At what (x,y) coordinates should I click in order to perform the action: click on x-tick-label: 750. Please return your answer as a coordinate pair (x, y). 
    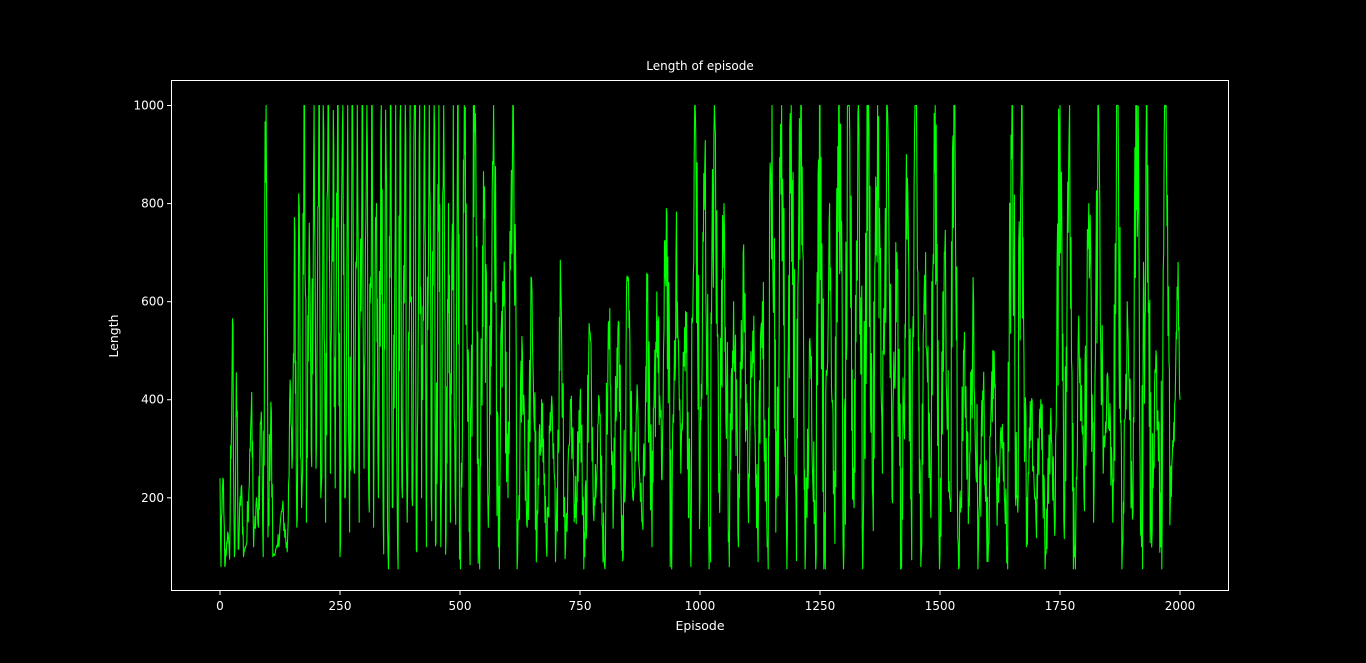
    Looking at the image, I should click on (580, 606).